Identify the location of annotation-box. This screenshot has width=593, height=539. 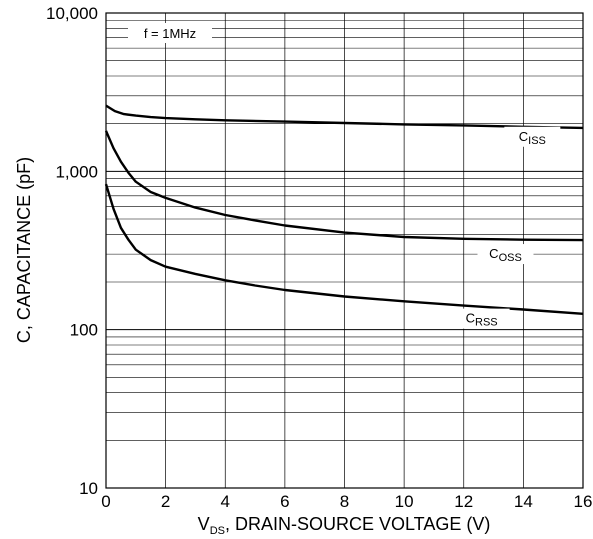
(170, 33).